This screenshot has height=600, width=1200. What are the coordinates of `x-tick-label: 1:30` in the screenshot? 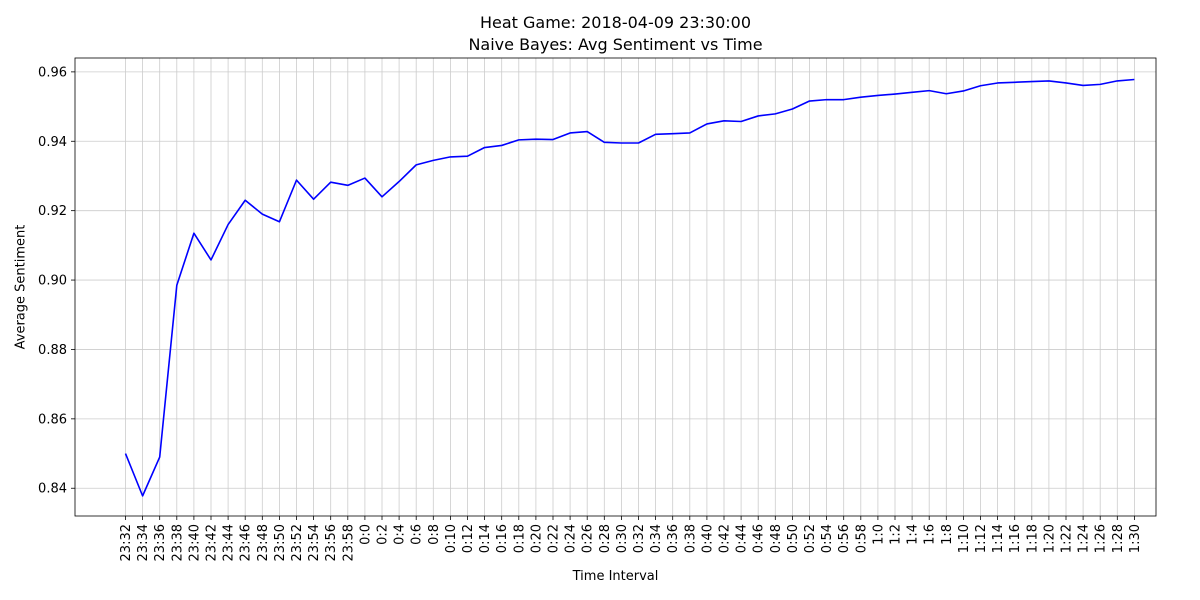 It's located at (1135, 538).